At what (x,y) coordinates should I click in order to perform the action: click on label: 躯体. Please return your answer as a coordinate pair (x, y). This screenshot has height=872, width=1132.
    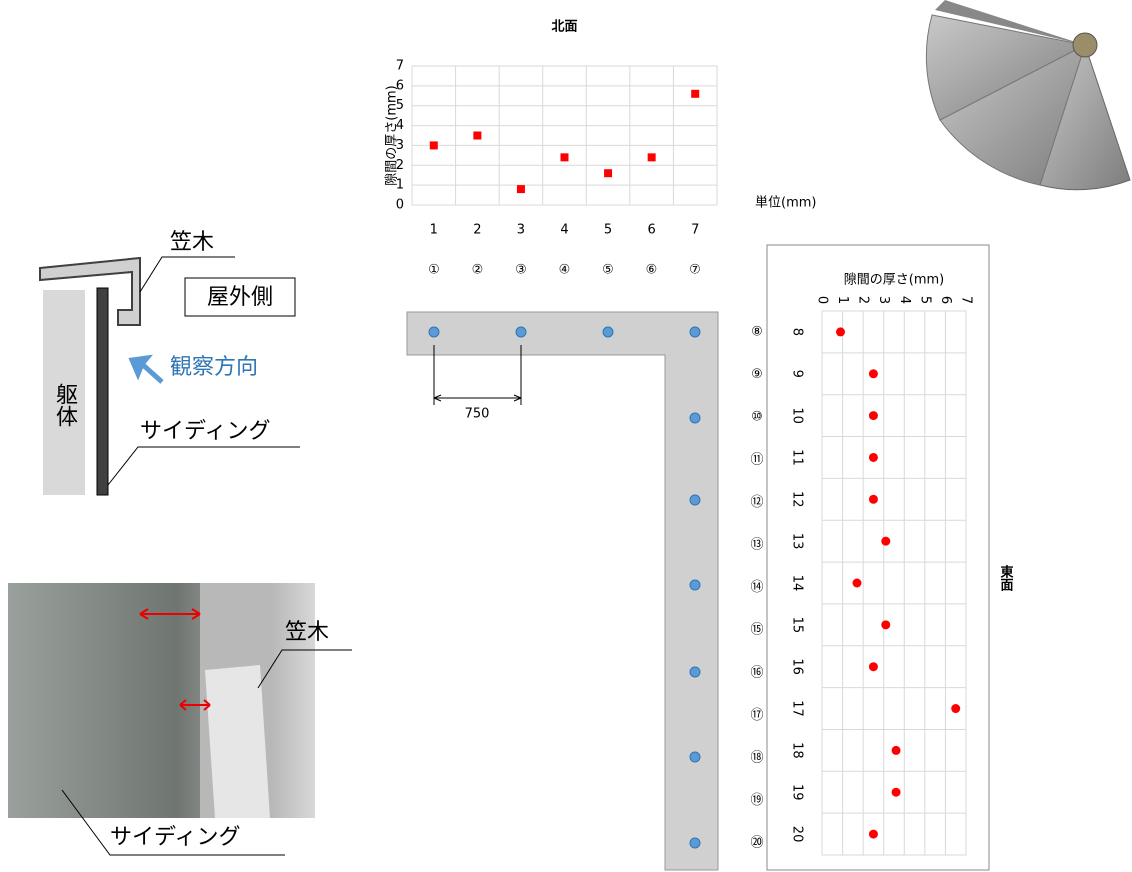
    Looking at the image, I should click on (65, 405).